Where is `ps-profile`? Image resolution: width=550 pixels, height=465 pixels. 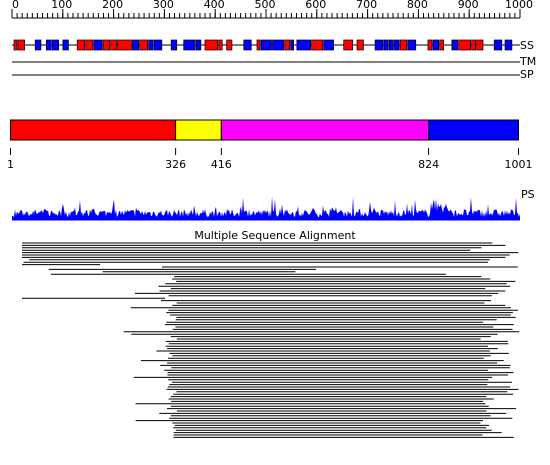
ps-profile is located at coordinates (266, 208).